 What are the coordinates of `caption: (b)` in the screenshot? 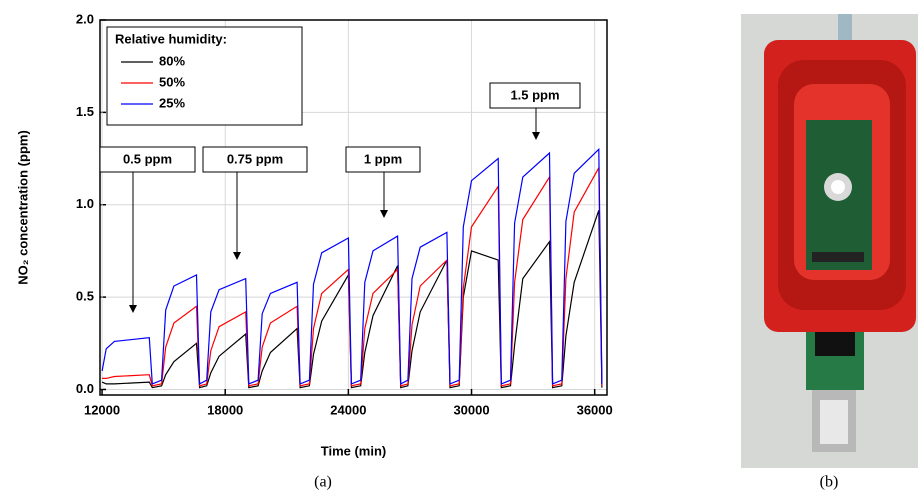 It's located at (829, 482).